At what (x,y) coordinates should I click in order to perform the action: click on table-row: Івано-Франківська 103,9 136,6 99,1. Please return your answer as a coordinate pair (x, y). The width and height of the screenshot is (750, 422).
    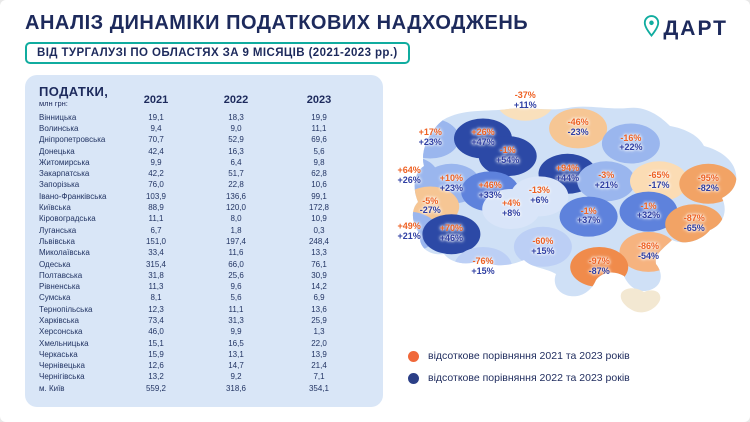
    Looking at the image, I should click on (211, 196).